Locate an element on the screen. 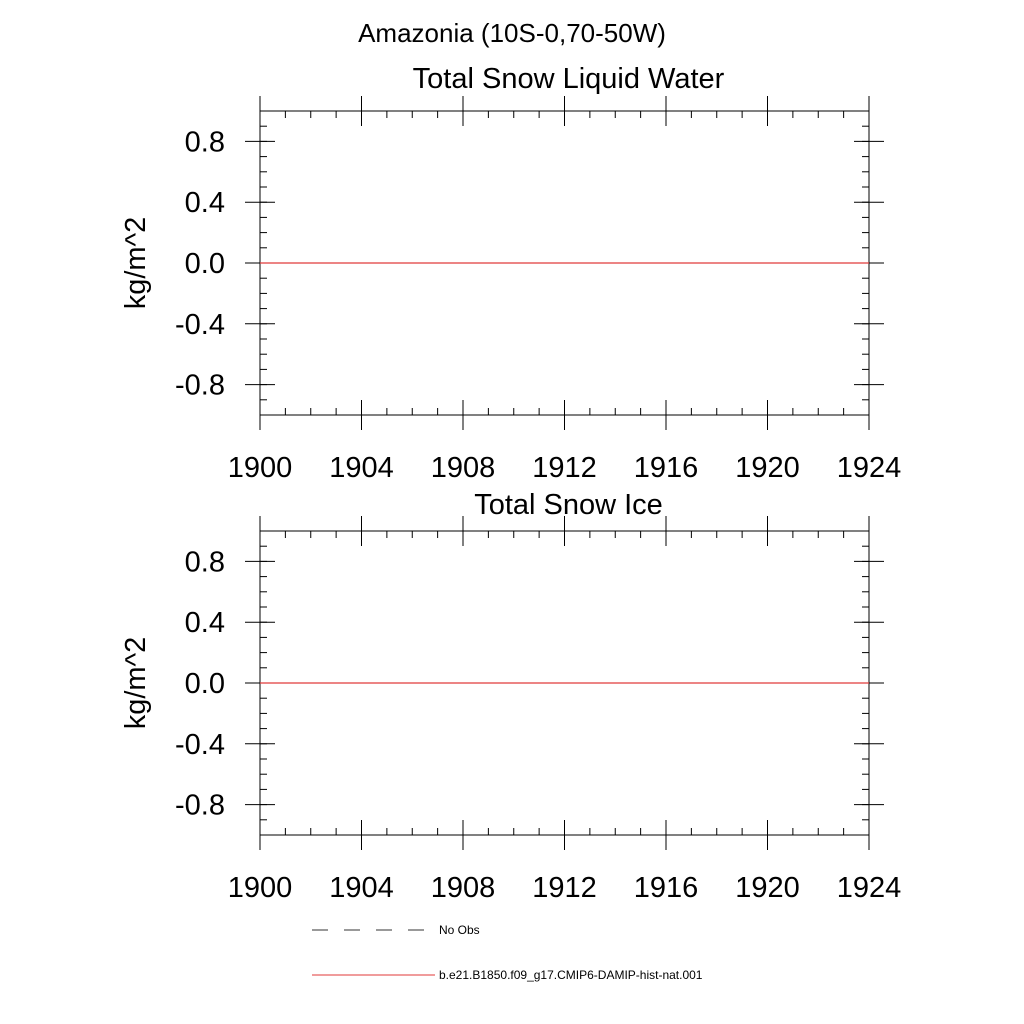 This screenshot has height=1024, width=1024. figure-title: Amazonia (10S-0,70-50W) is located at coordinates (512, 33).